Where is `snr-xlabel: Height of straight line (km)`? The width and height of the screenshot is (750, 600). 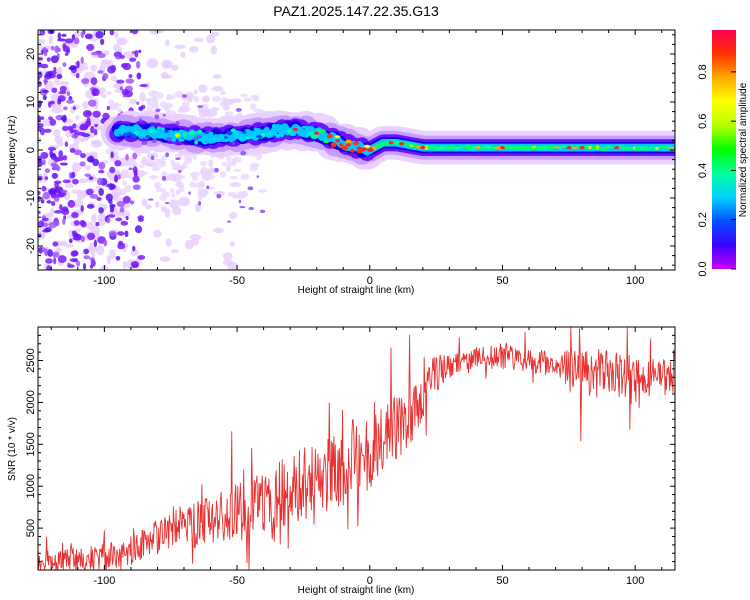 snr-xlabel: Height of straight line (km) is located at coordinates (356, 590).